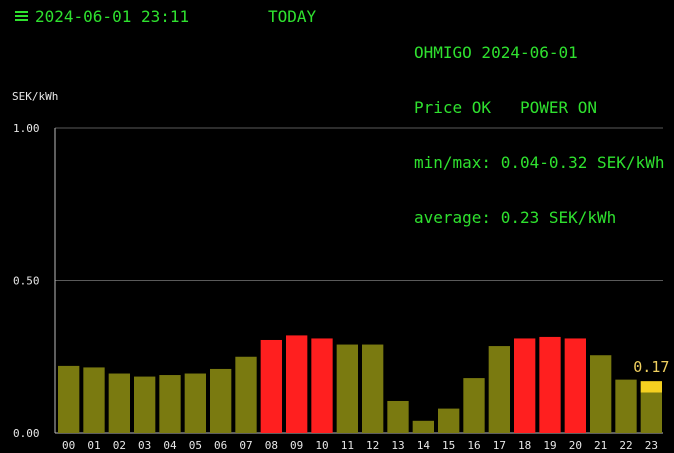  Describe the element at coordinates (506, 107) in the screenshot. I see `status-line: Price OK POWER ON` at that location.